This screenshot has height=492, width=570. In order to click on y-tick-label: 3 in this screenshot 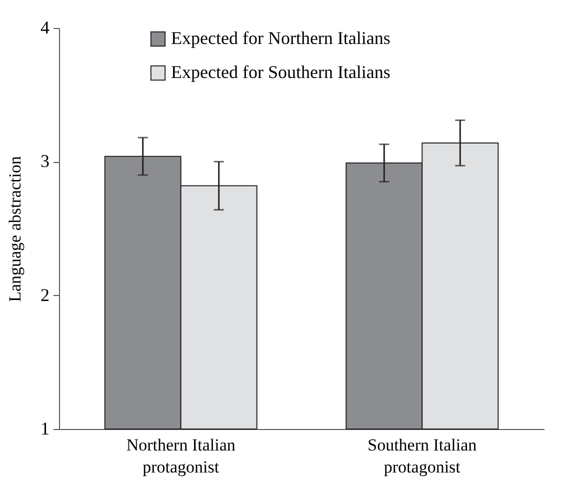, I will do `click(45, 161)`.